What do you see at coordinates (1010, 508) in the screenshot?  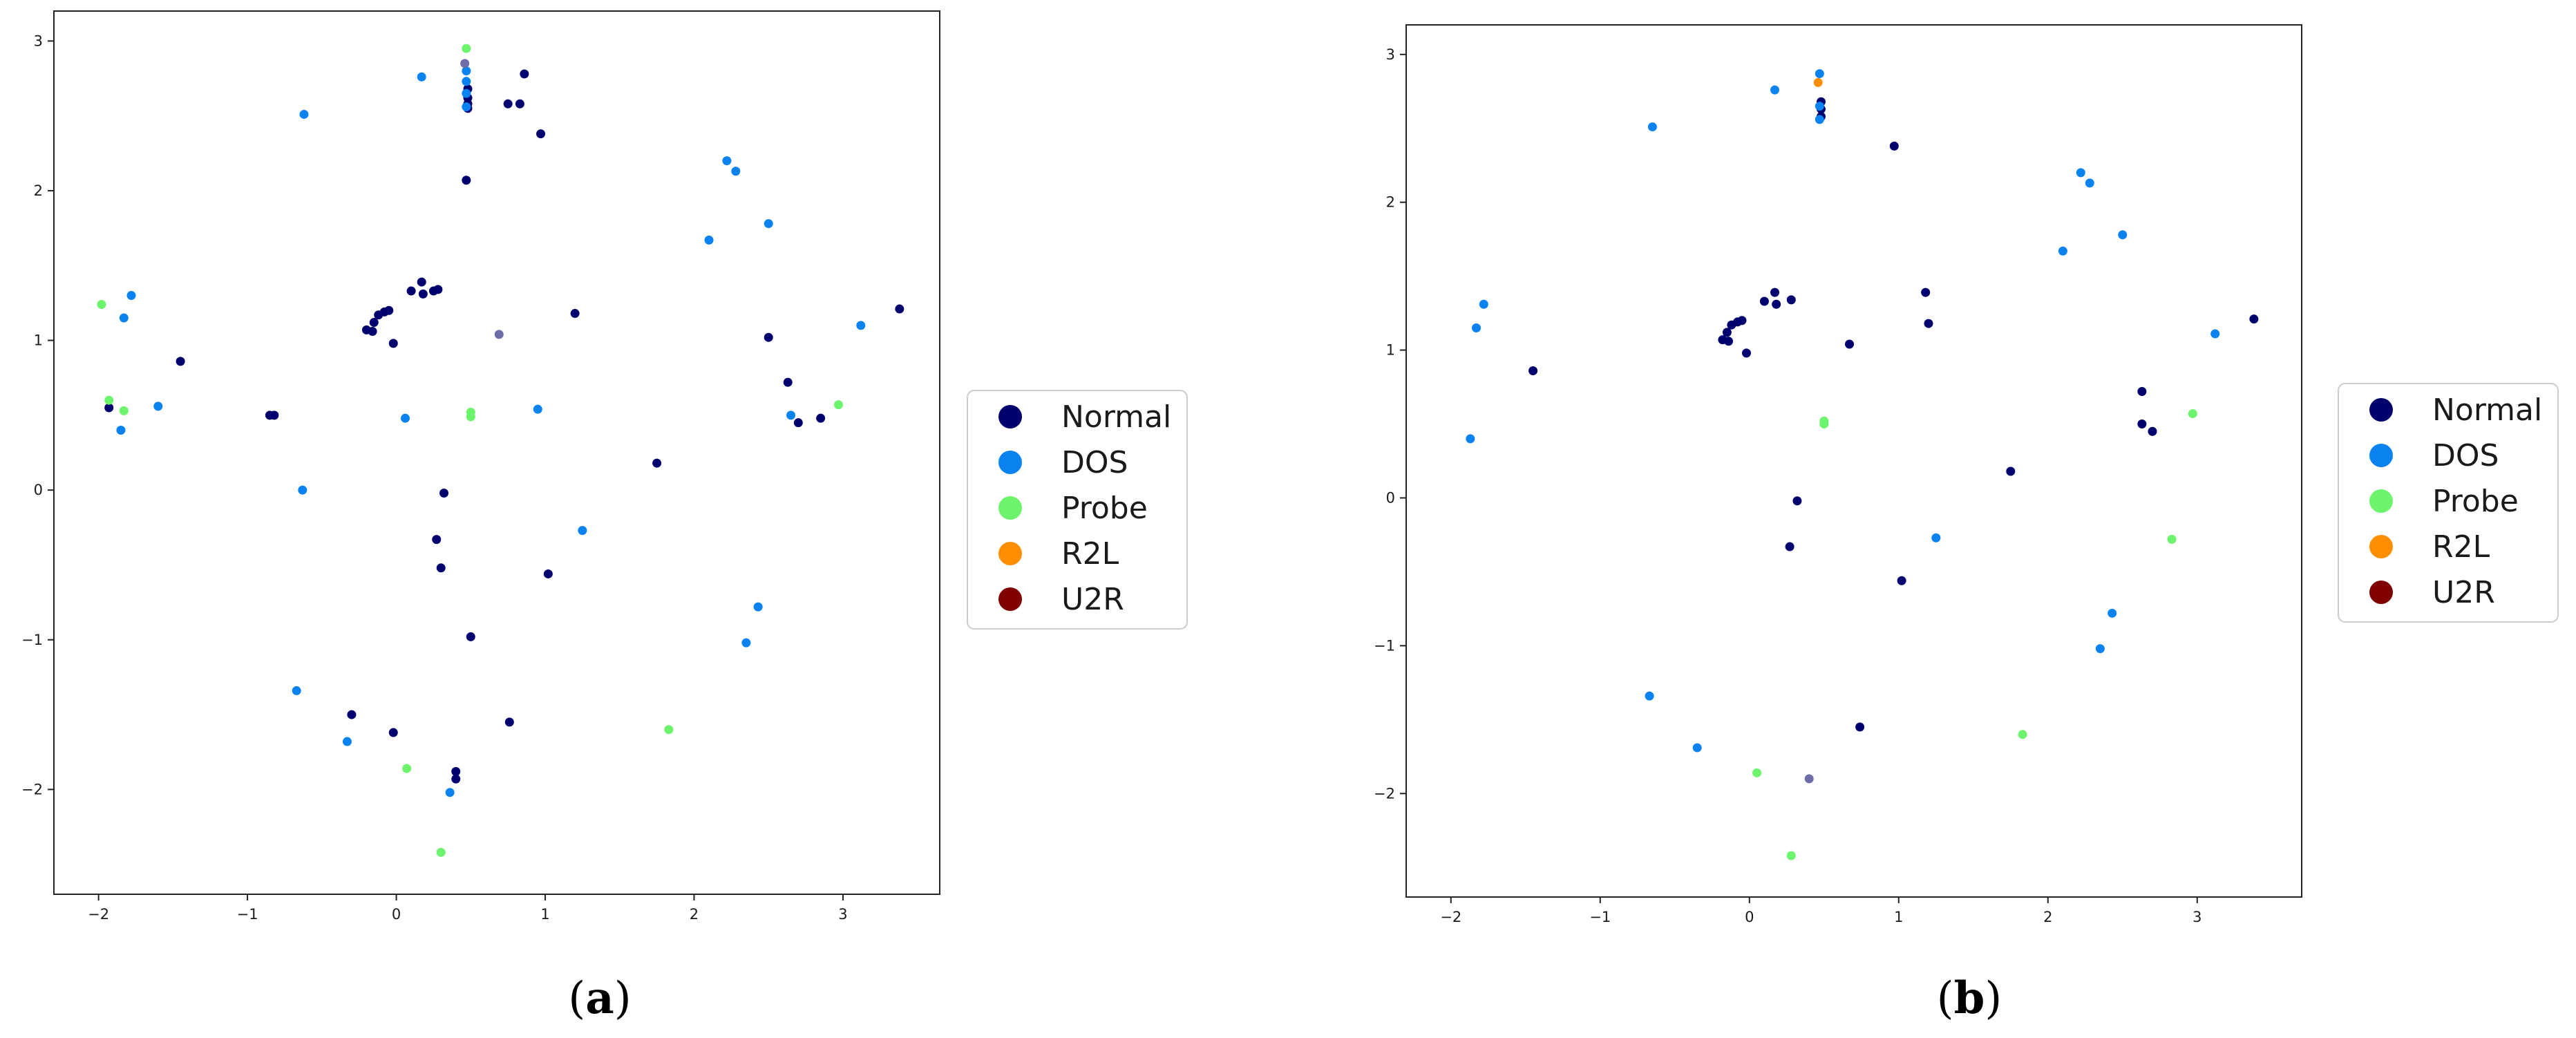 I see `legend-marker-probe` at bounding box center [1010, 508].